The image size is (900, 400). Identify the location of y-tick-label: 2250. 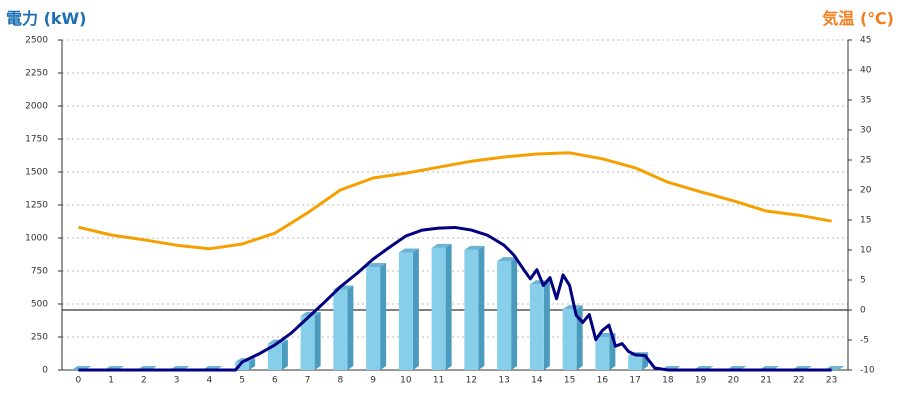
(36, 74).